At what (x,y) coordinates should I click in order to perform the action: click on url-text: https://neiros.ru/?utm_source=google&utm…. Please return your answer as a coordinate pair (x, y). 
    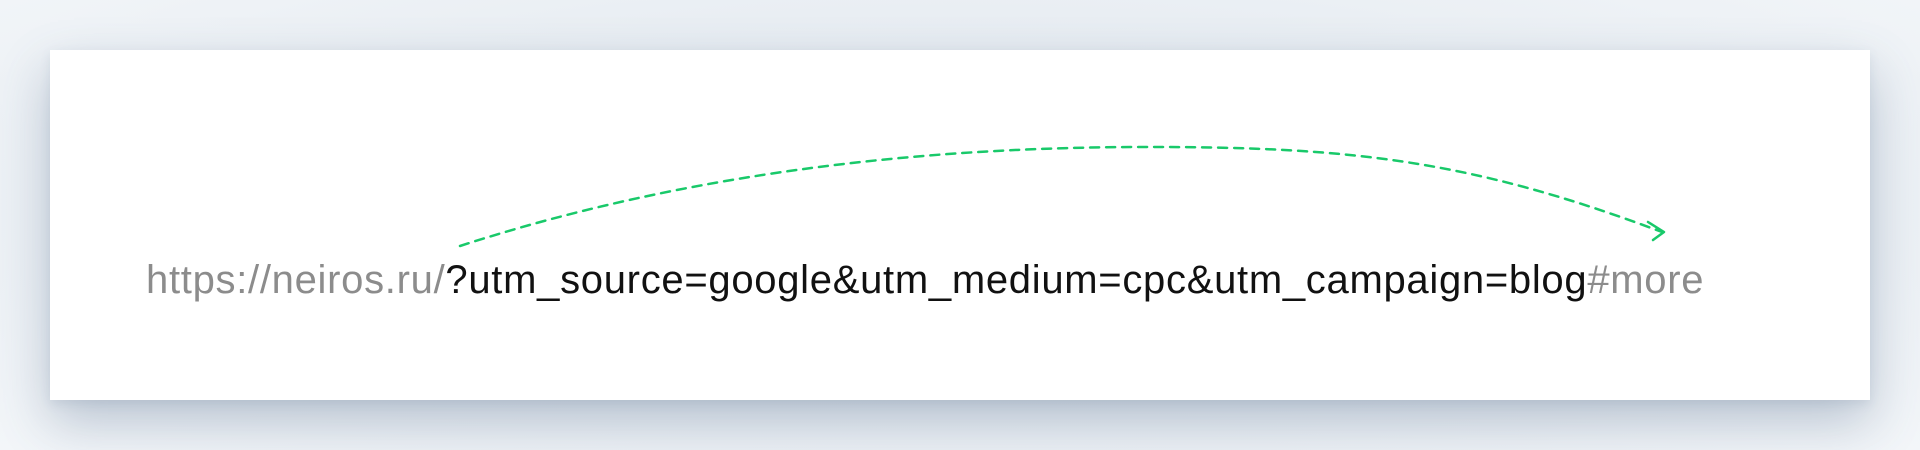
    Looking at the image, I should click on (925, 280).